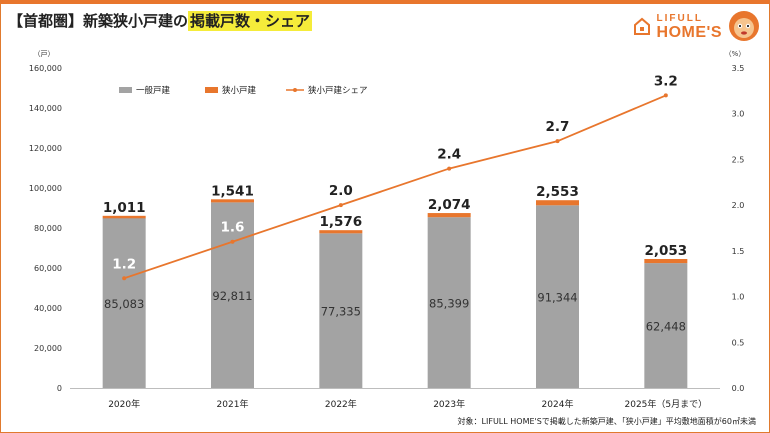 The width and height of the screenshot is (770, 433). I want to click on legend-swatch-general, so click(125, 90).